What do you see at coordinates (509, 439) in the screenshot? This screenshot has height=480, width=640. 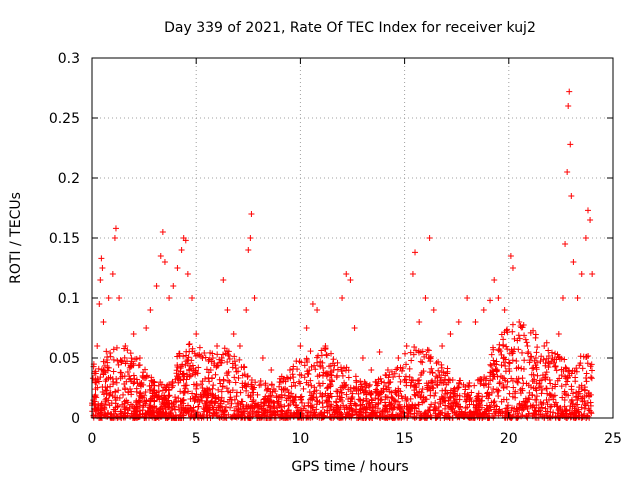 I see `x-tick-label: 20` at bounding box center [509, 439].